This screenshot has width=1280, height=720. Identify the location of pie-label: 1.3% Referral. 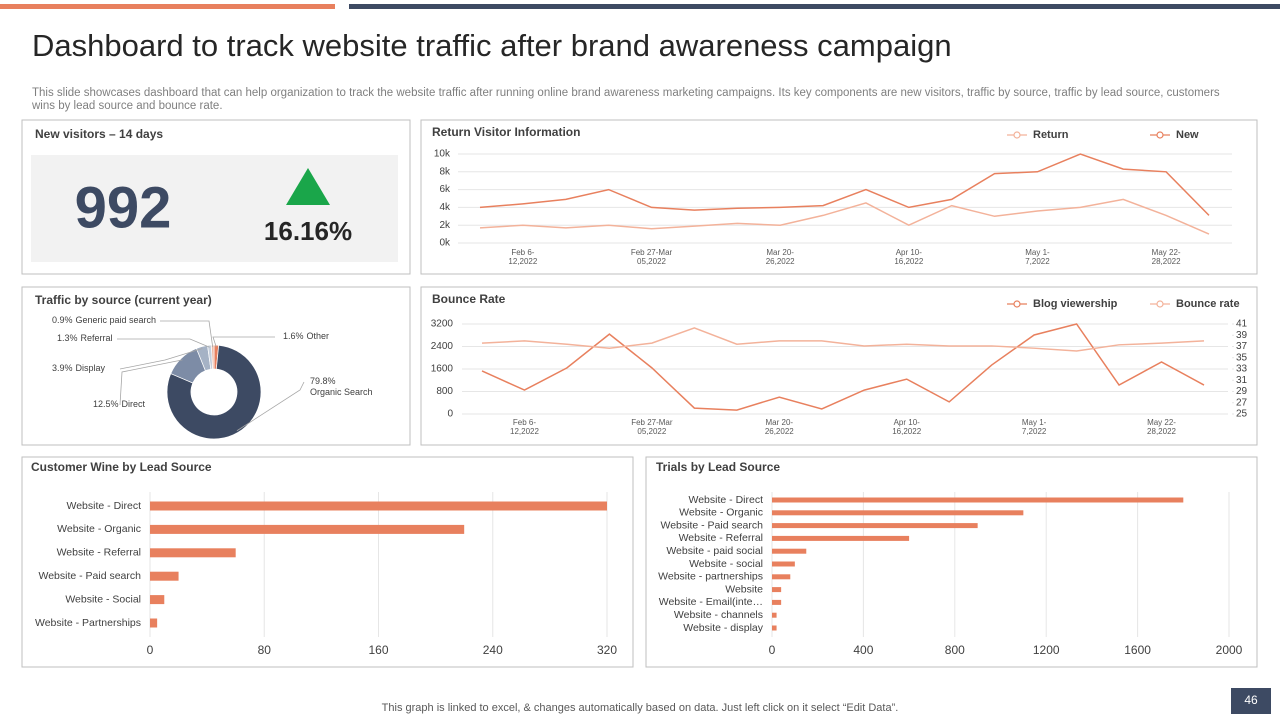
(85, 338).